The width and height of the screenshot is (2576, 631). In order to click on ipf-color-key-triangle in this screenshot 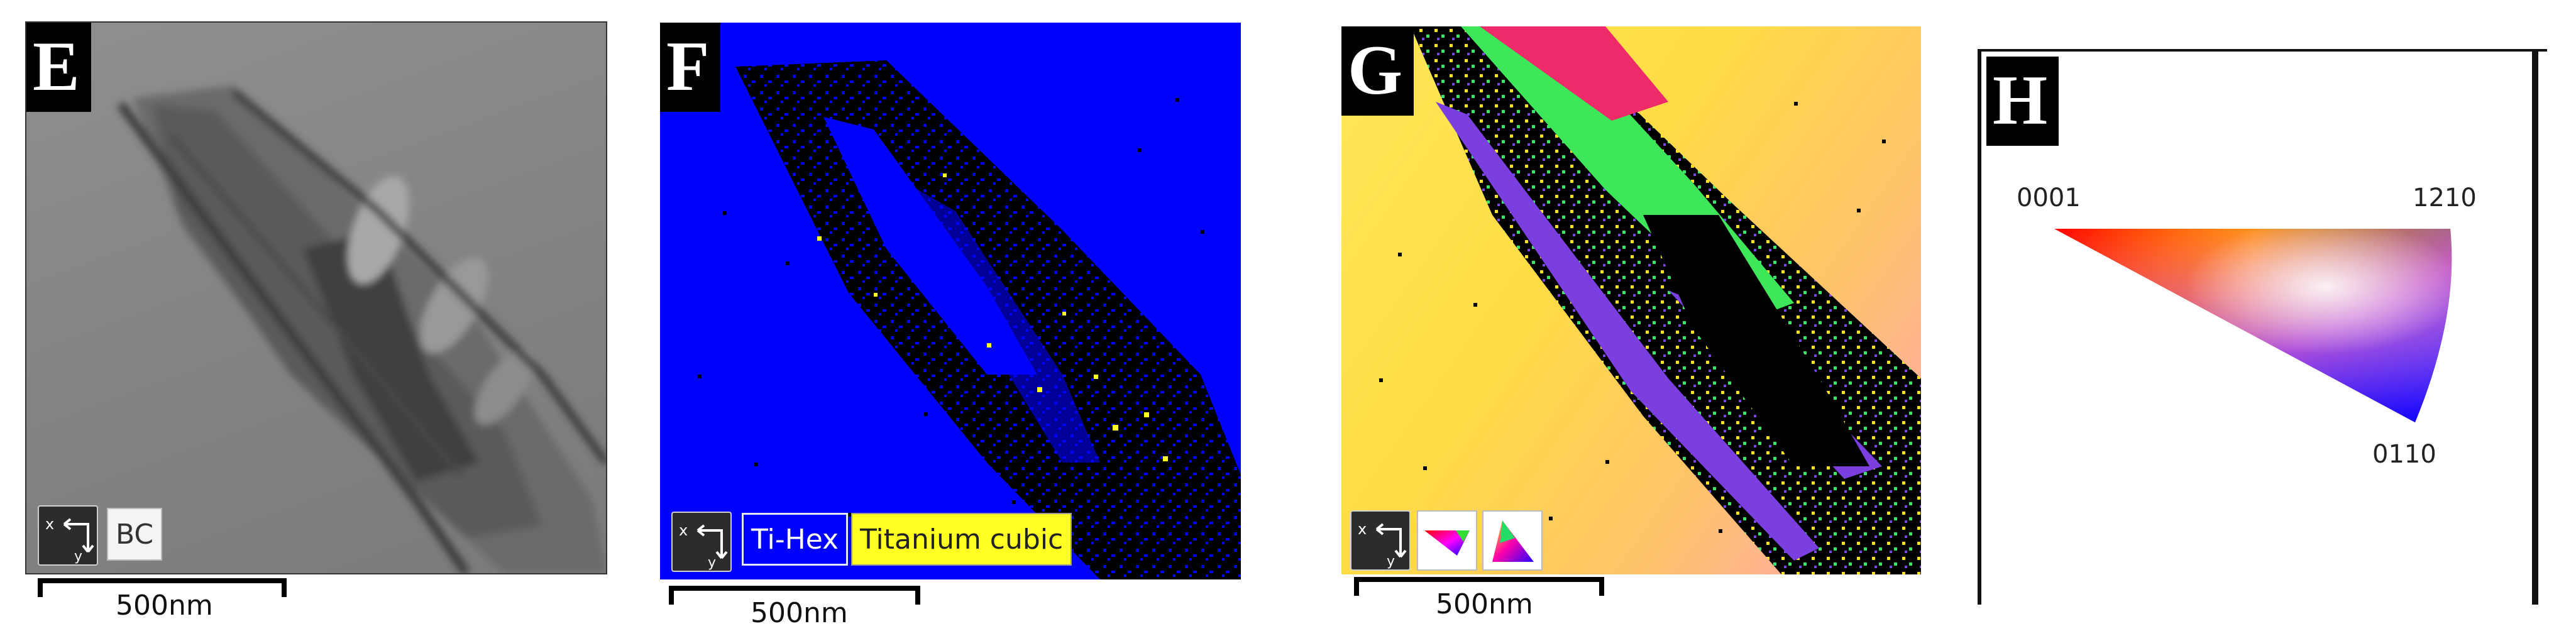, I will do `click(2253, 325)`.